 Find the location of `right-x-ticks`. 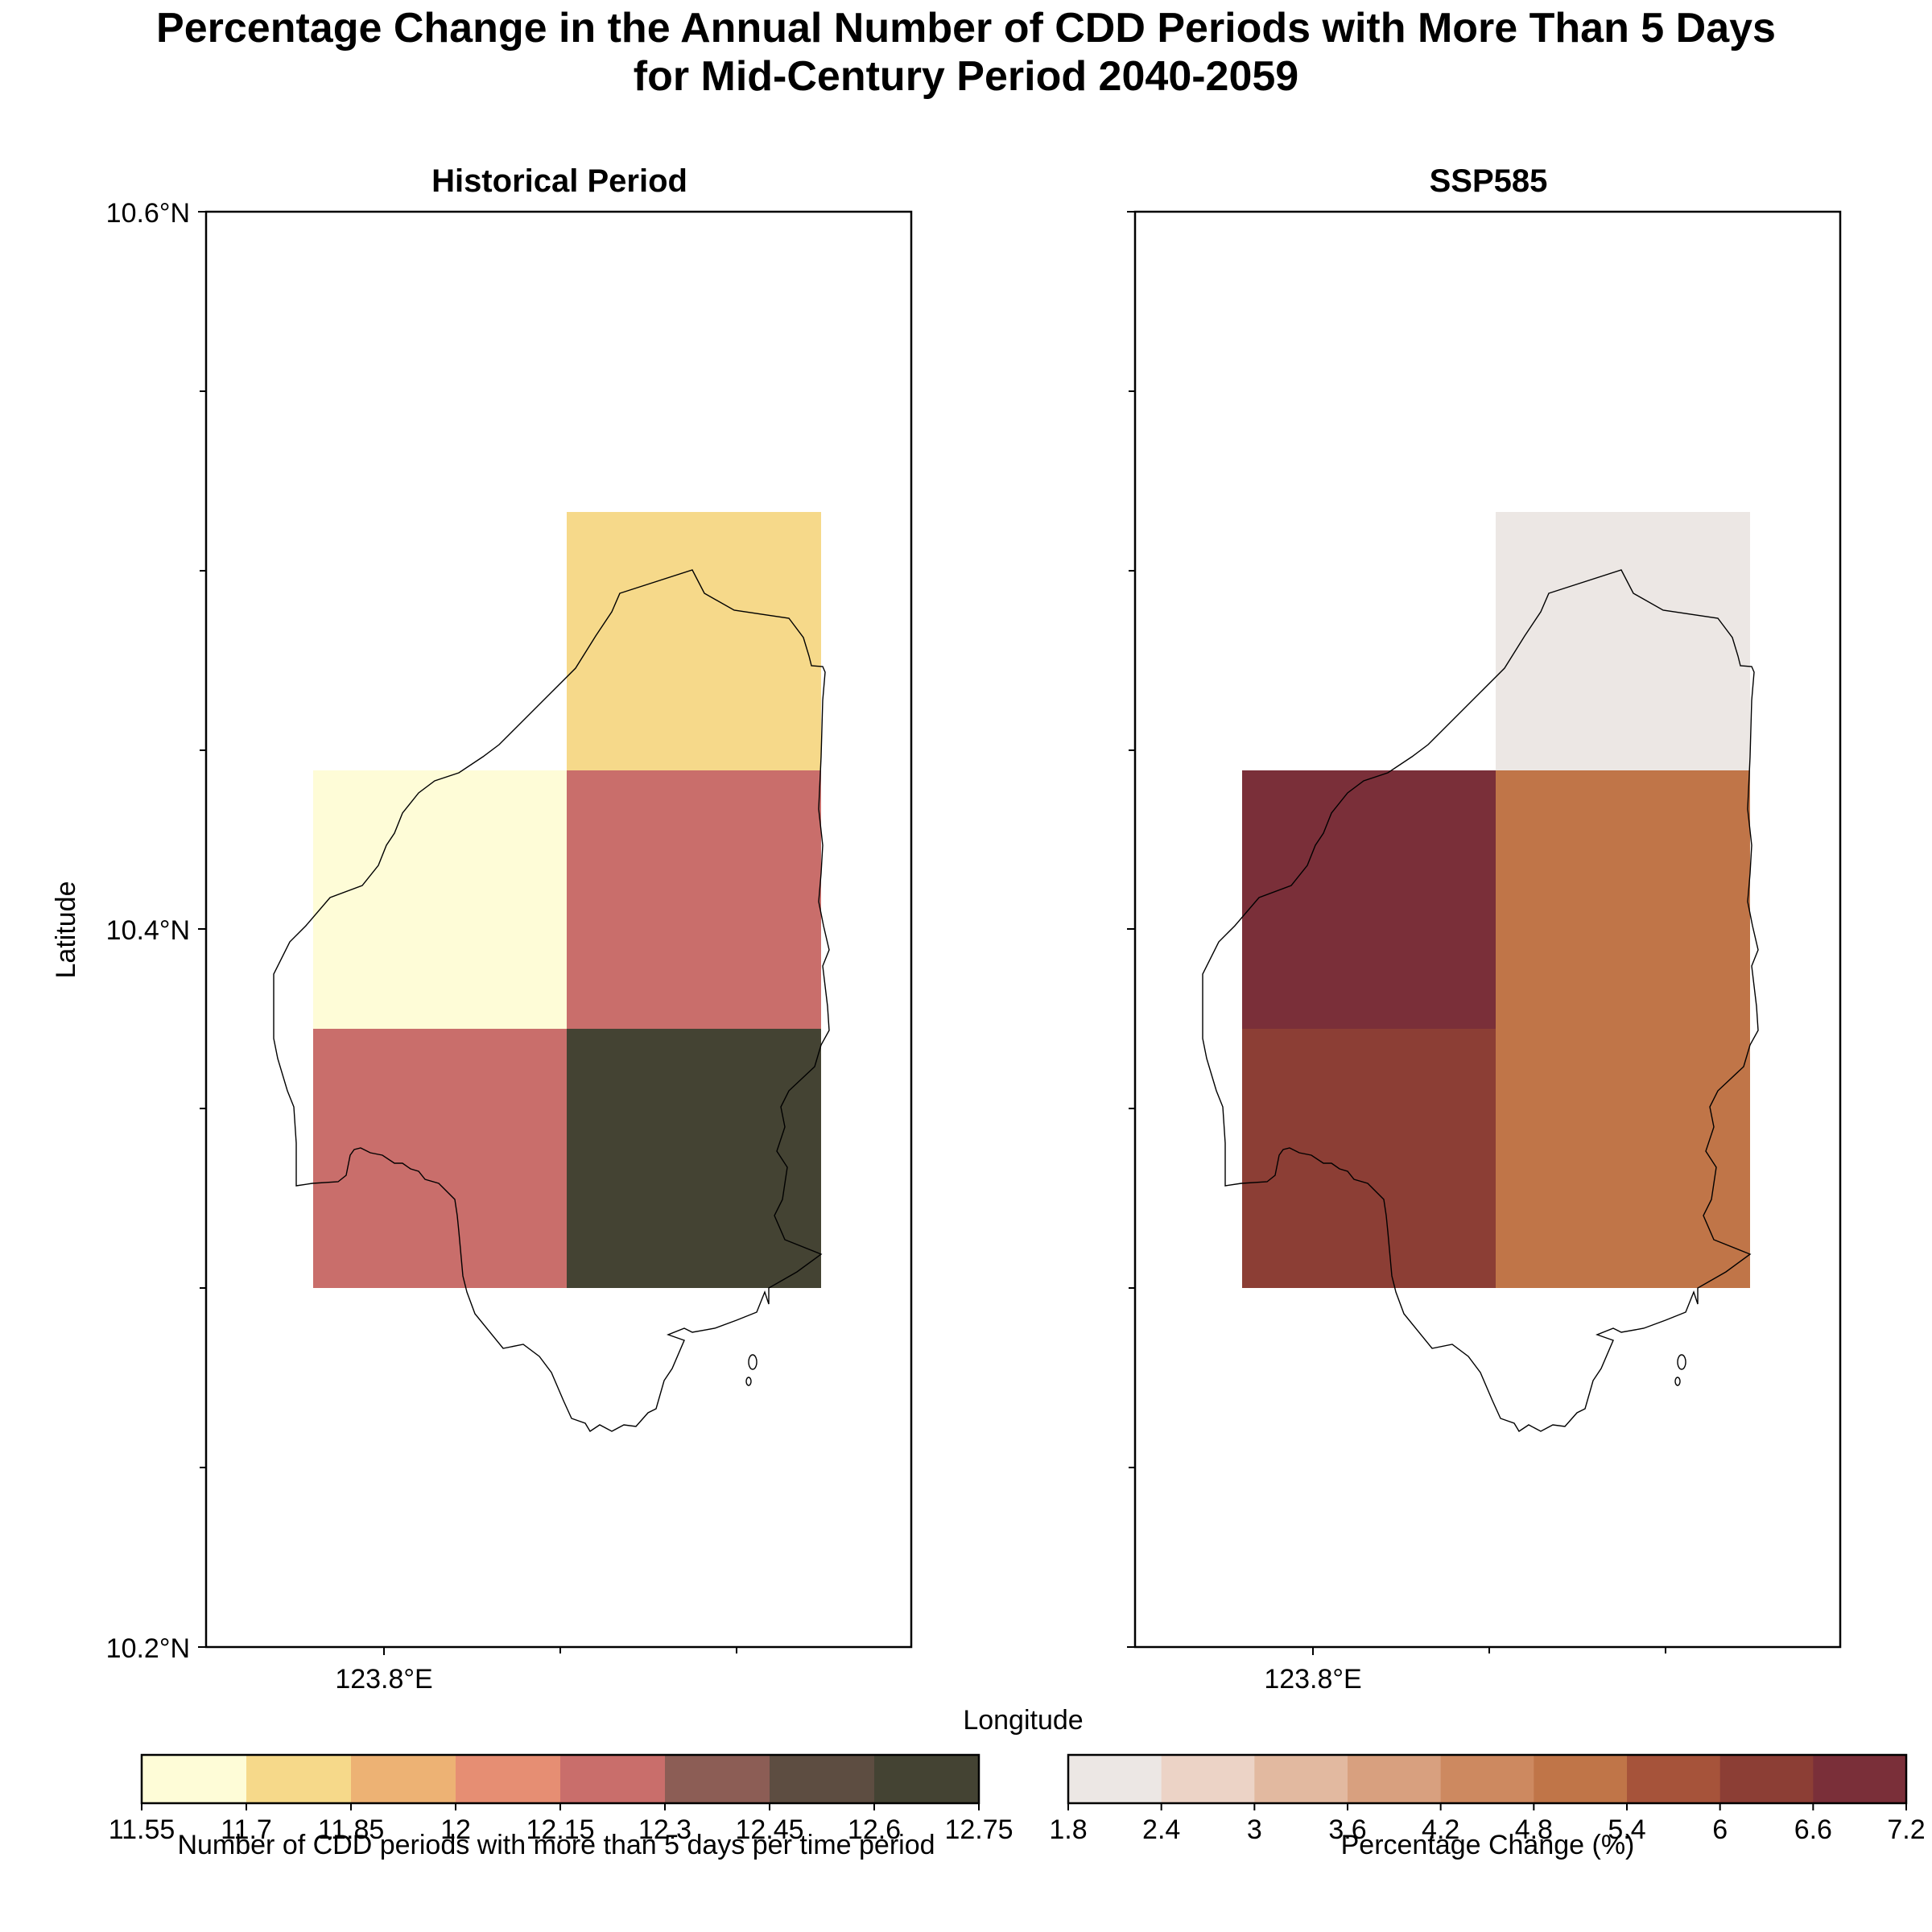

right-x-ticks is located at coordinates (1489, 1651).